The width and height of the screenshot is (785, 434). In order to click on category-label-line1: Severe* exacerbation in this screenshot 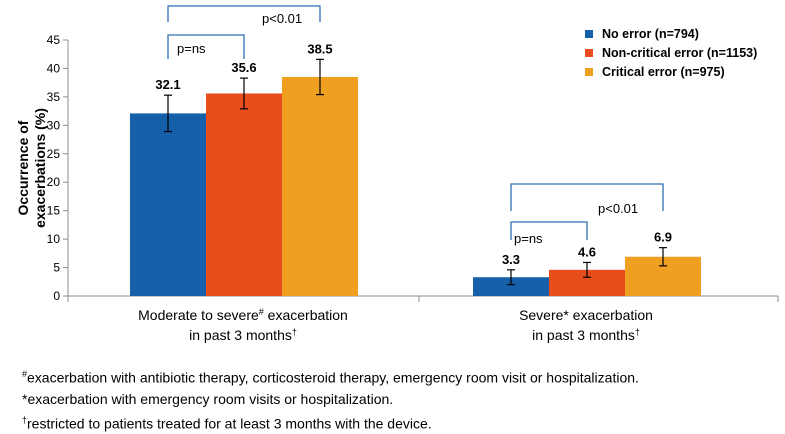, I will do `click(586, 315)`.